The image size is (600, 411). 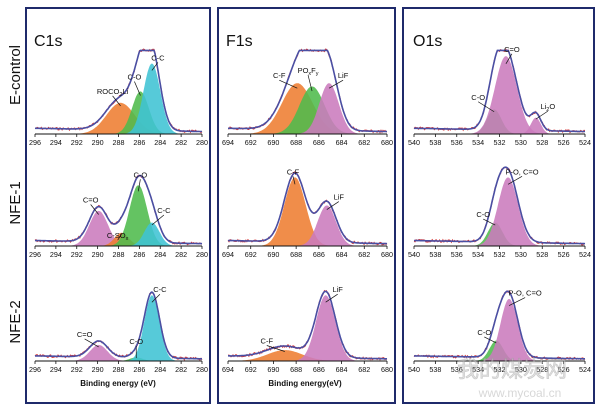 What do you see at coordinates (547, 107) in the screenshot?
I see `peak-label: Li2O` at bounding box center [547, 107].